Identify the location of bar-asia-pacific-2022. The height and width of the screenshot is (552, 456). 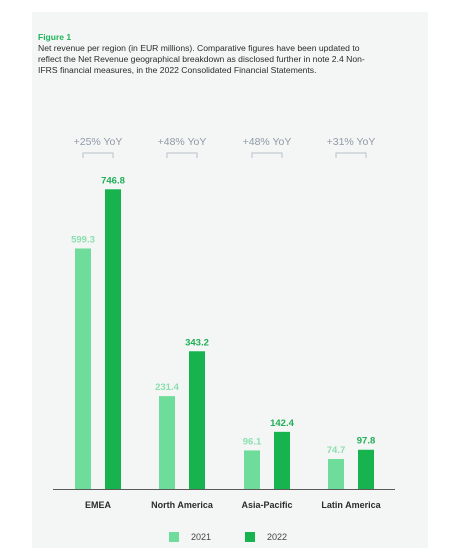
(282, 460).